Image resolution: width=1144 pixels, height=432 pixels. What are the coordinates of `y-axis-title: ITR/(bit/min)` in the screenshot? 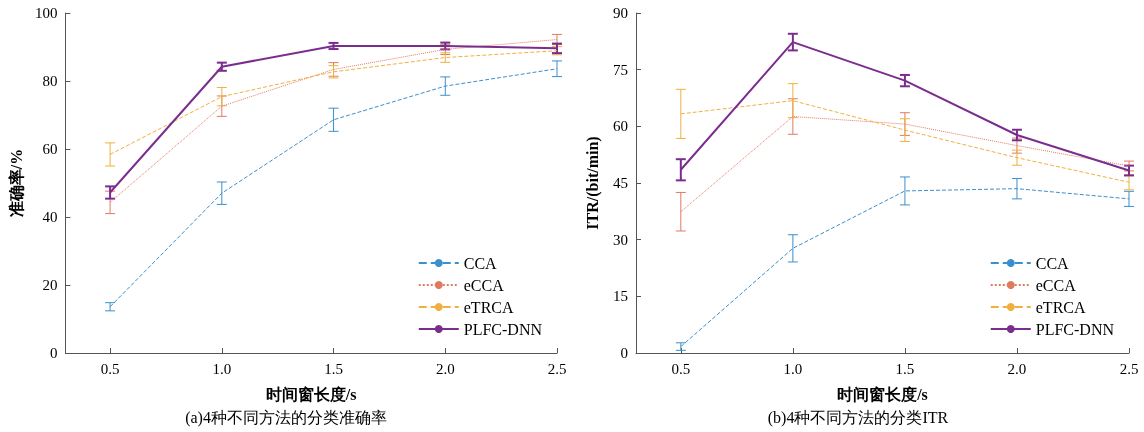 It's located at (592, 183).